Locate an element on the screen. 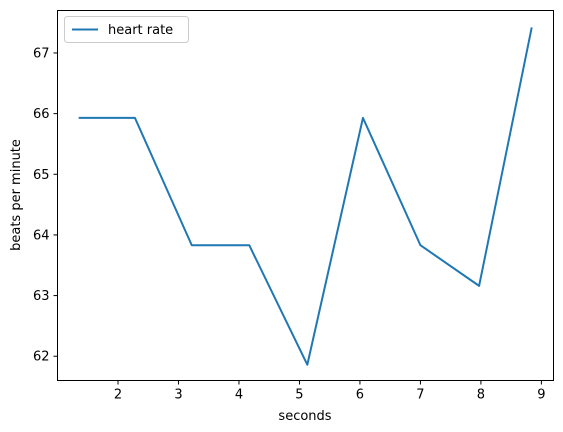  x-tick-label: 5 is located at coordinates (299, 395).